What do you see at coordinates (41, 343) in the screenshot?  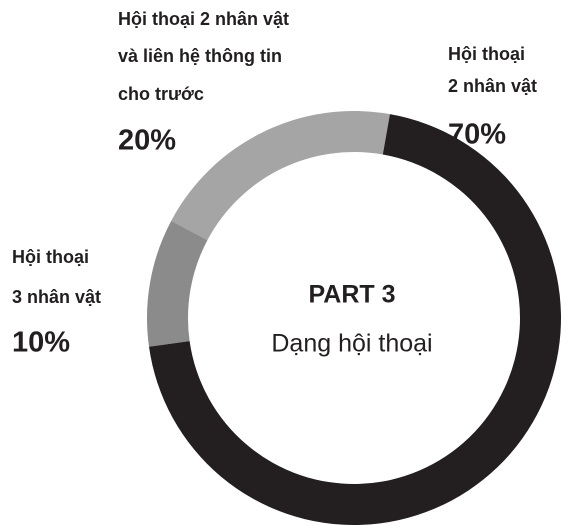 I see `value-label: 10%` at bounding box center [41, 343].